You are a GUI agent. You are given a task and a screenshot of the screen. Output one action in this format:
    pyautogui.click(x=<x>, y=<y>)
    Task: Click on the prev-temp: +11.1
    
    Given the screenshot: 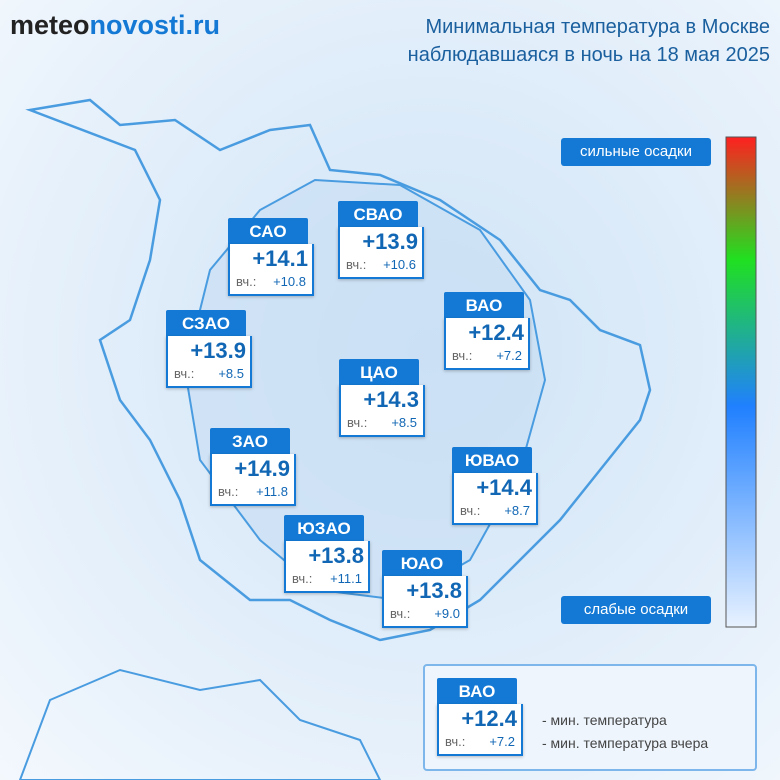 What is the action you would take?
    pyautogui.click(x=346, y=578)
    